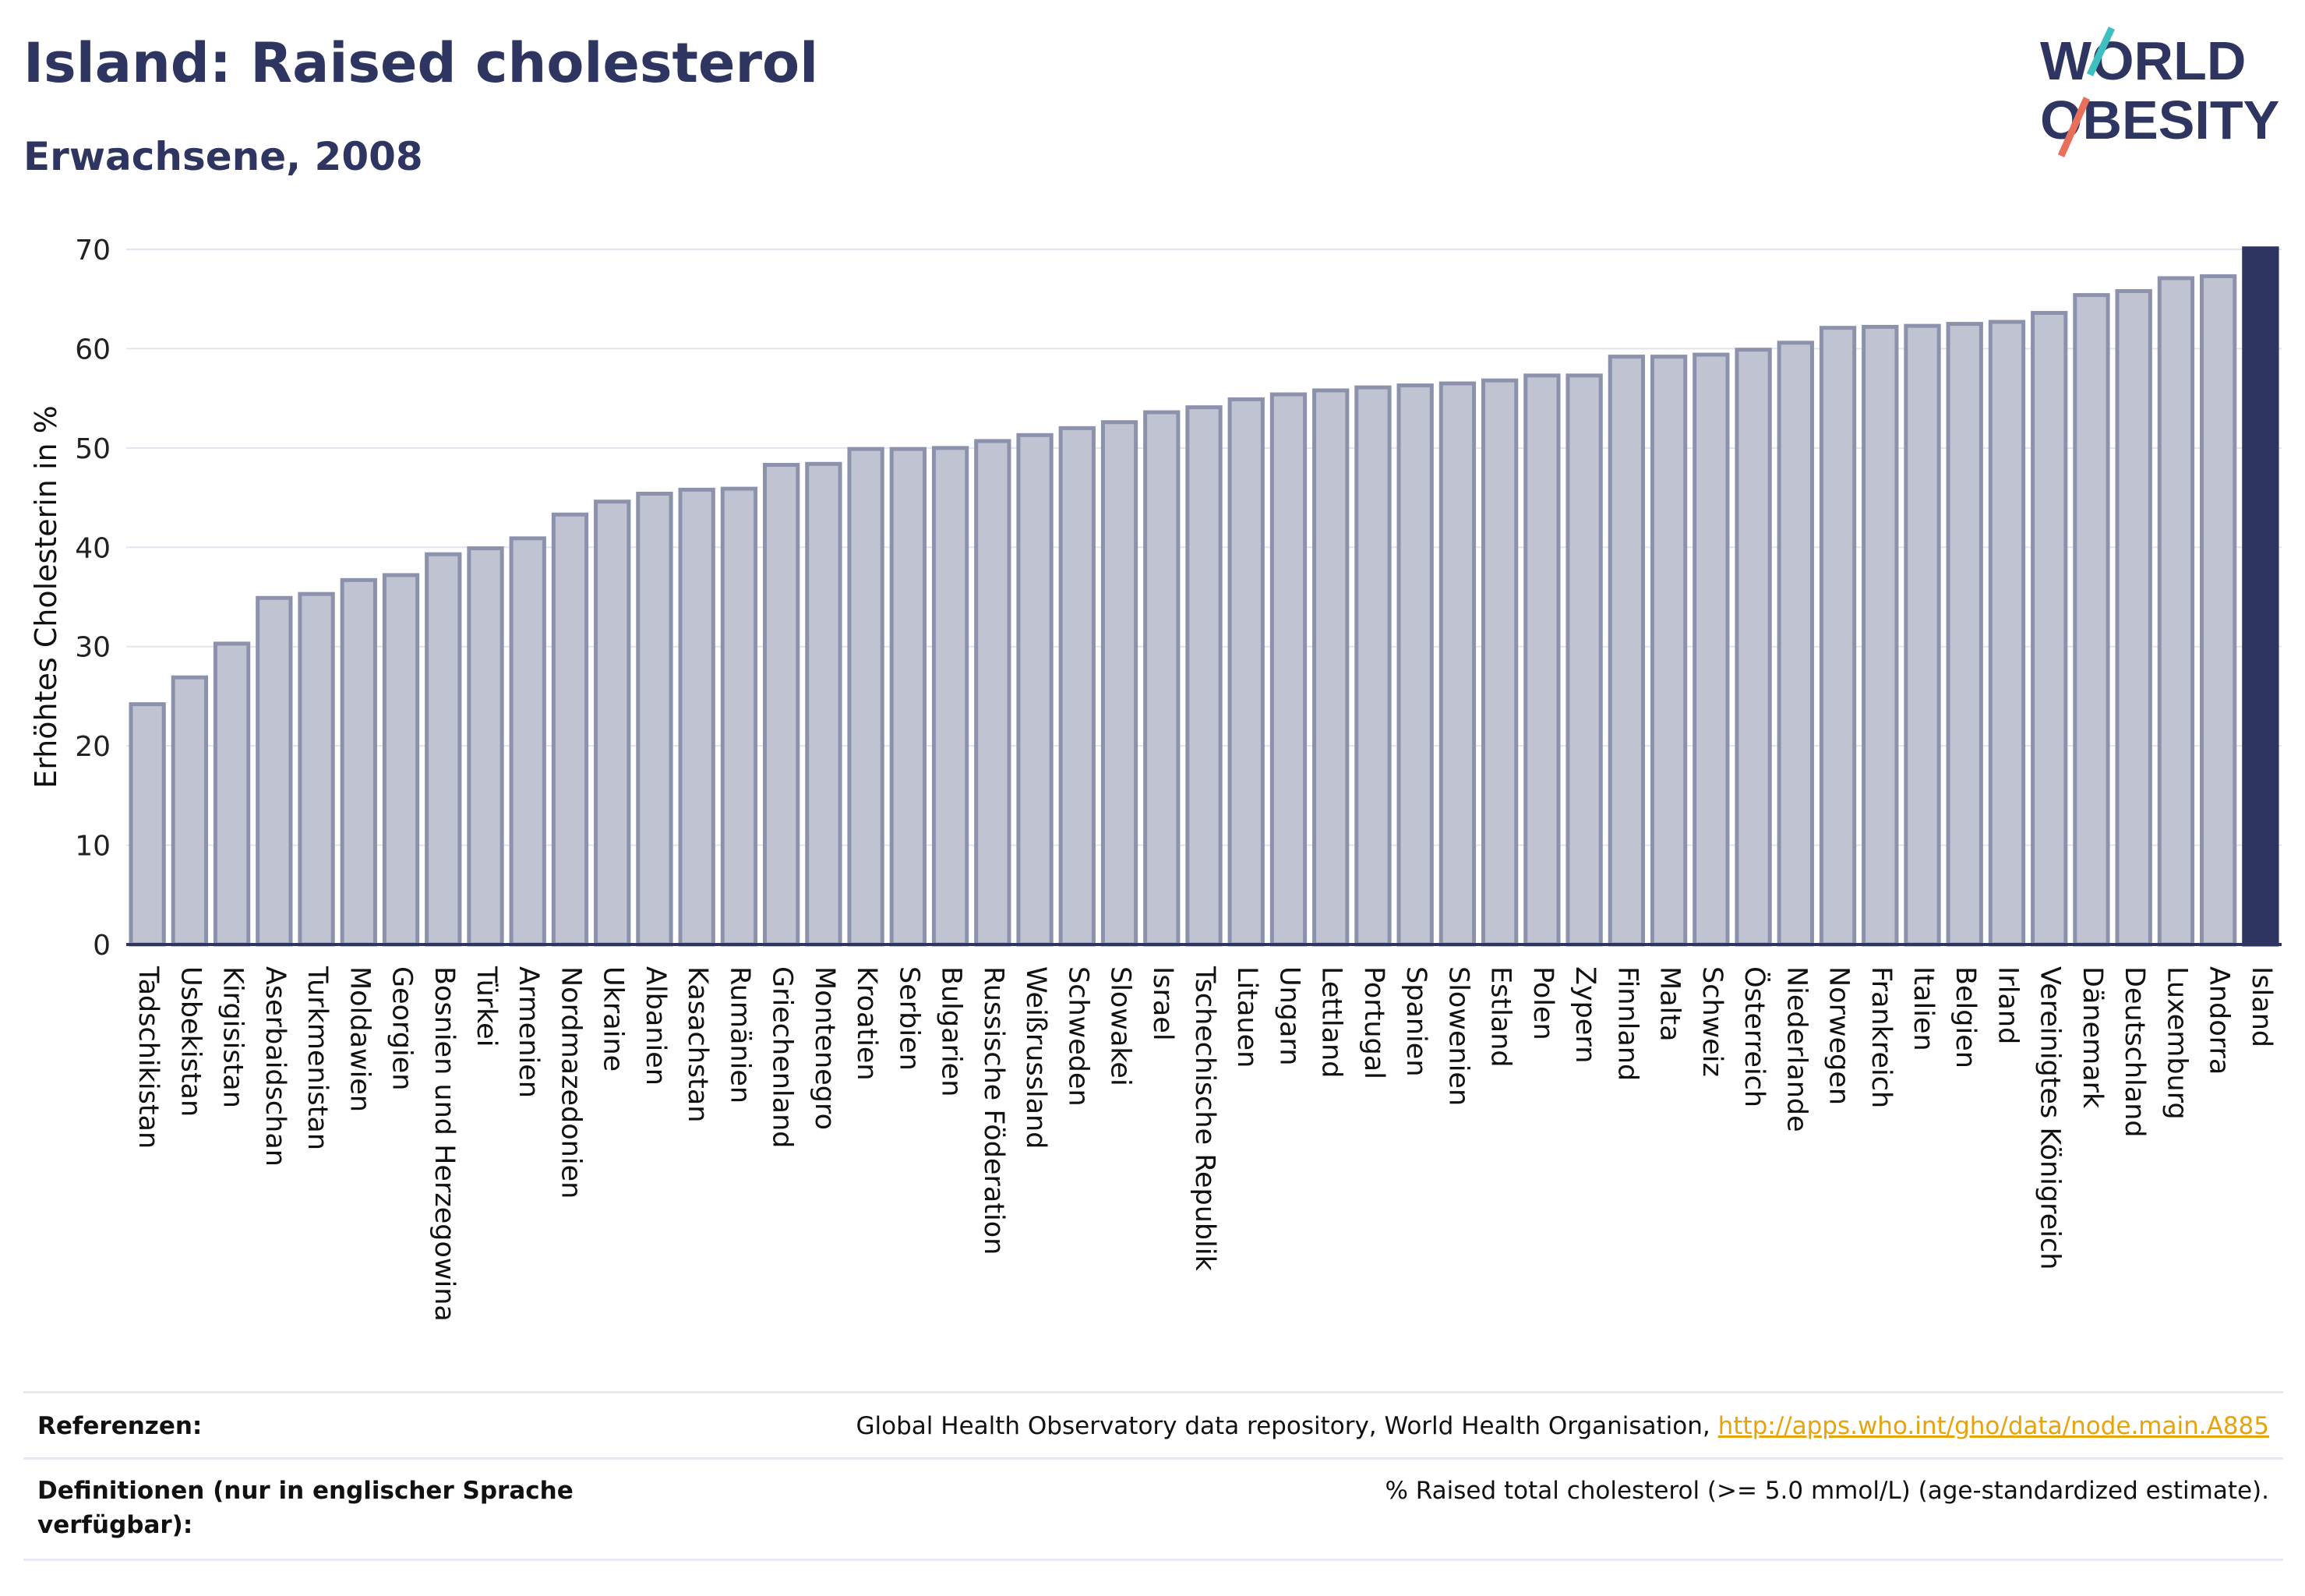  I want to click on x-tick-label: Russische Föderation, so click(993, 1110).